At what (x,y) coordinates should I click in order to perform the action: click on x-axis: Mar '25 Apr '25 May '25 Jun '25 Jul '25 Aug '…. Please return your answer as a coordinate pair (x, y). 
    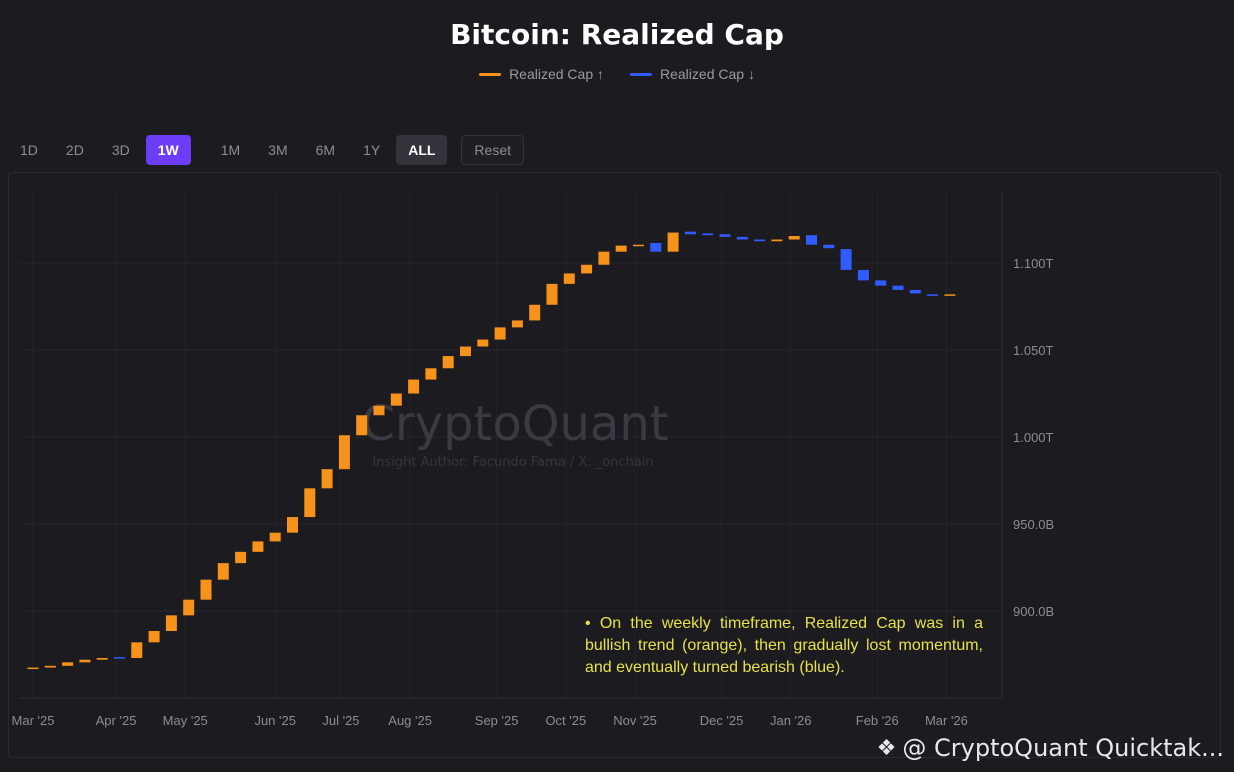
    Looking at the image, I should click on (490, 720).